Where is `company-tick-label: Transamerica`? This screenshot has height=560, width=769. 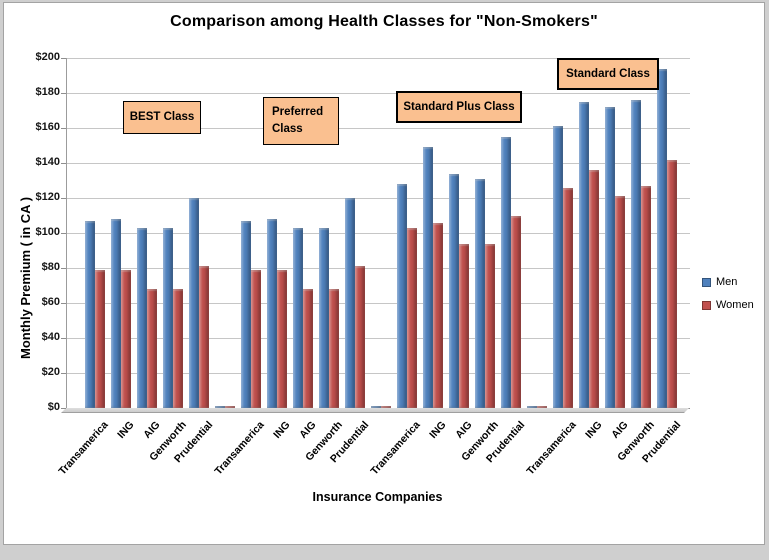 company-tick-label: Transamerica is located at coordinates (83, 448).